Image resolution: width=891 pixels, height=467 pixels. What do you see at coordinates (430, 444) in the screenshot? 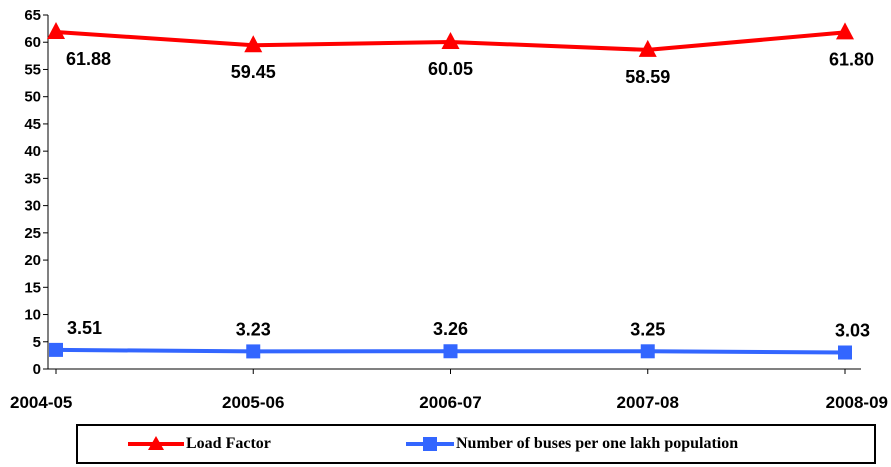
I see `legend-swatch-buses` at bounding box center [430, 444].